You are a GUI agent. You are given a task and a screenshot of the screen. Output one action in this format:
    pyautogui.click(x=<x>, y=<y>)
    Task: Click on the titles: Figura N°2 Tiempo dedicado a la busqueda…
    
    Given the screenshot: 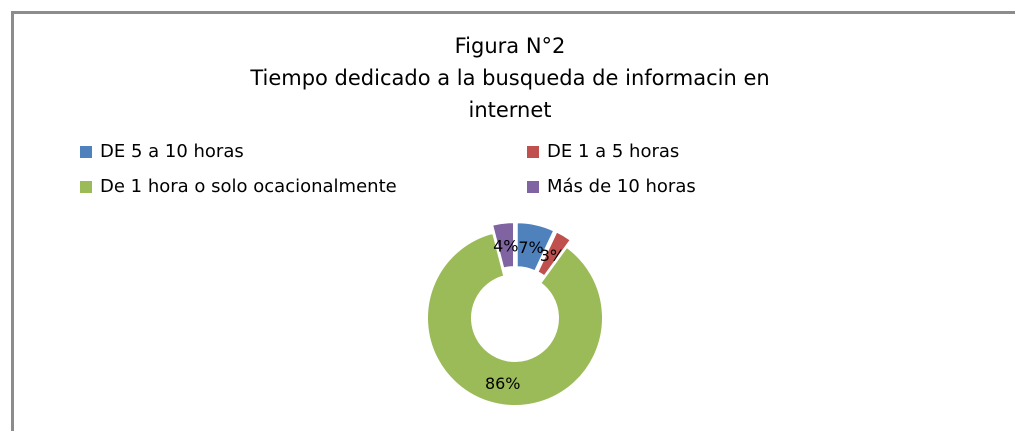 What is the action you would take?
    pyautogui.click(x=510, y=78)
    